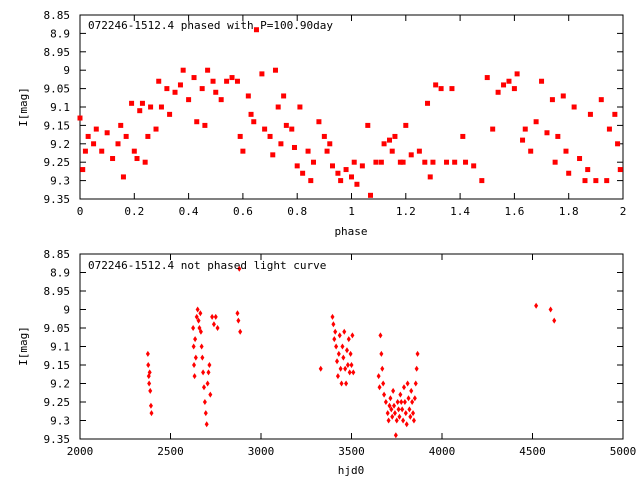 This screenshot has height=480, width=640. What do you see at coordinates (60, 107) in the screenshot?
I see `y-tick-label: 9.1` at bounding box center [60, 107].